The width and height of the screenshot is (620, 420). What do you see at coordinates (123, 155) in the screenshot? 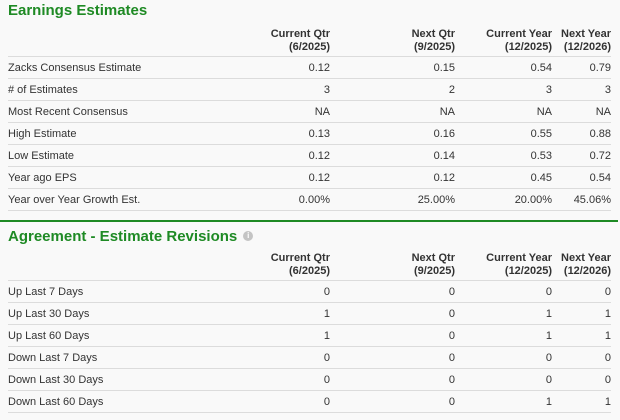
I see `row-label: Low Estimate` at bounding box center [123, 155].